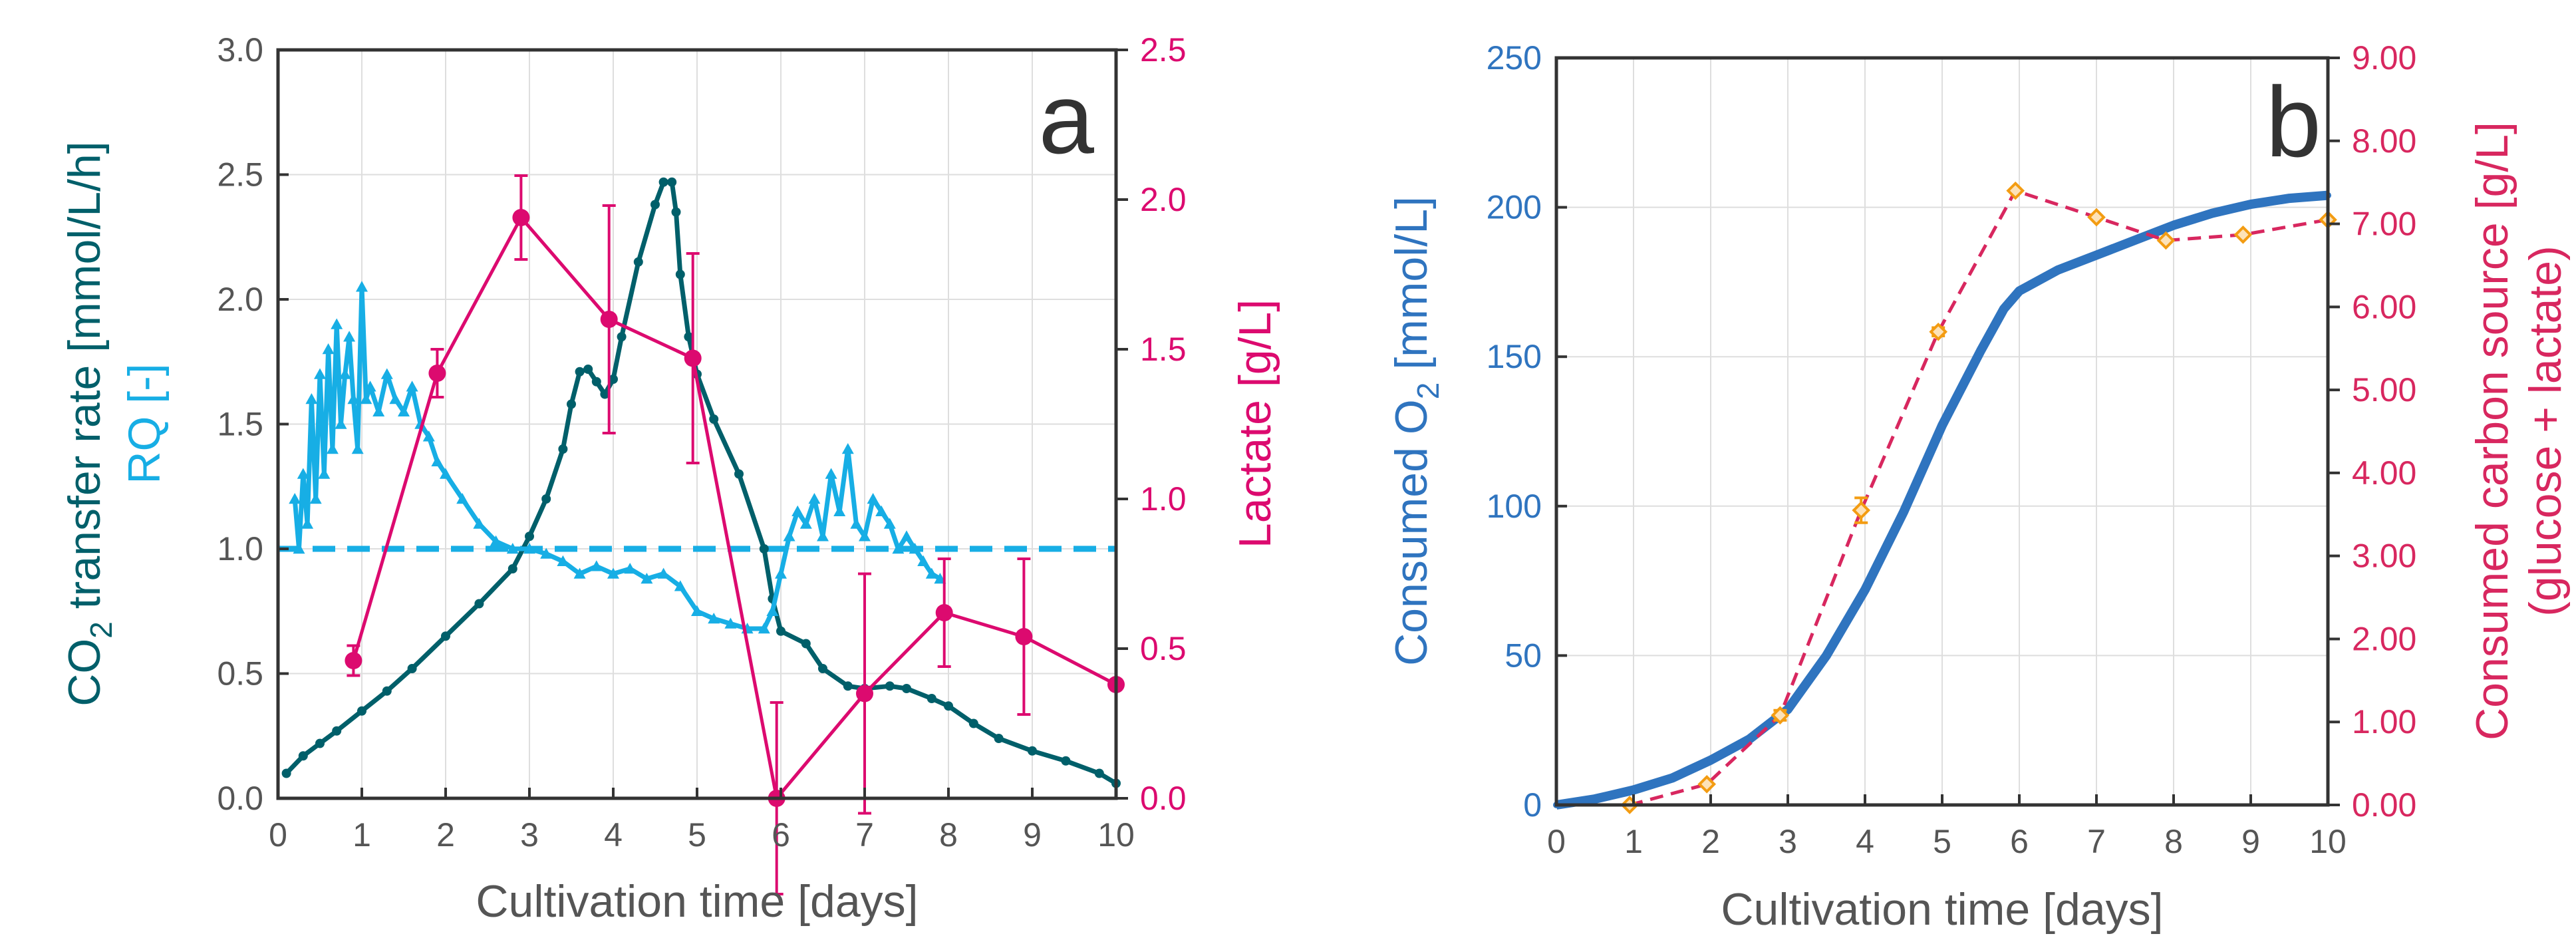 Image resolution: width=2576 pixels, height=940 pixels. Describe the element at coordinates (2492, 431) in the screenshot. I see `y-axis-label-carbon: Consumed carbon source [g/L]` at that location.